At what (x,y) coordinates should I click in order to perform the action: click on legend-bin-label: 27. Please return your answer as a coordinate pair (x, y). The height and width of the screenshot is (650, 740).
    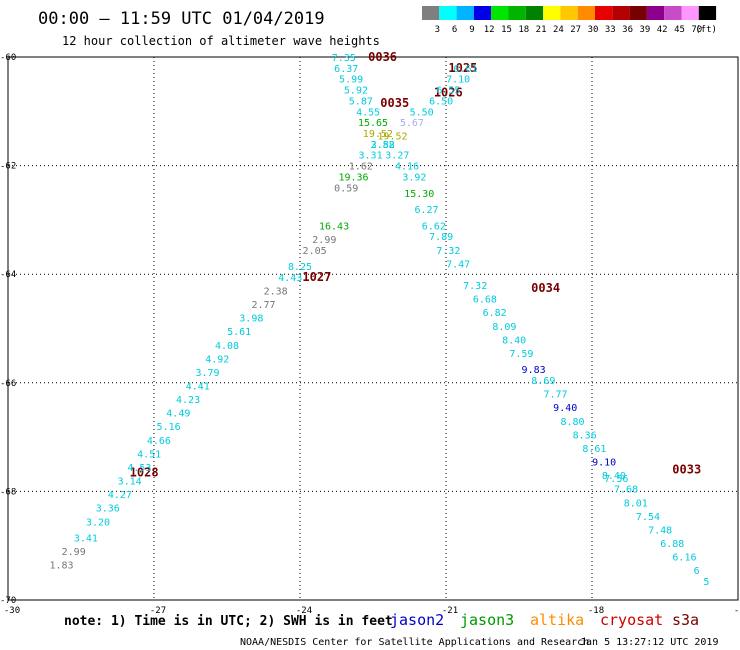
    Looking at the image, I should click on (575, 30).